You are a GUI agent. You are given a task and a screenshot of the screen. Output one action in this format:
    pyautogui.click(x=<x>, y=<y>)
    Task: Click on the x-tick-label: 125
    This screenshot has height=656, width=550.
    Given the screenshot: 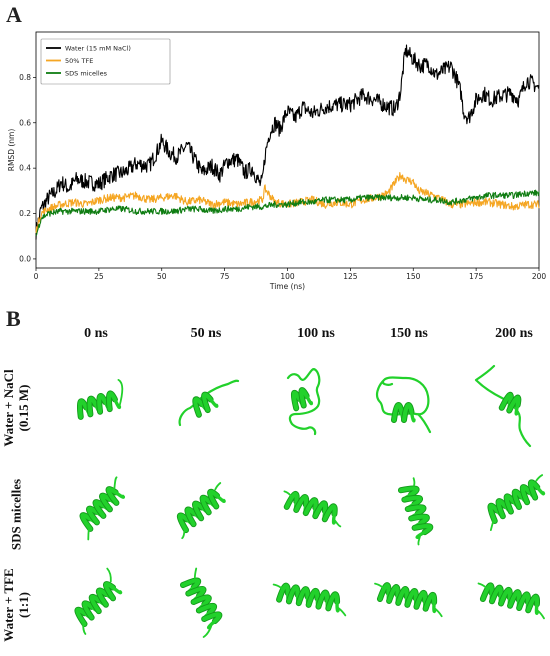 What is the action you would take?
    pyautogui.click(x=350, y=276)
    